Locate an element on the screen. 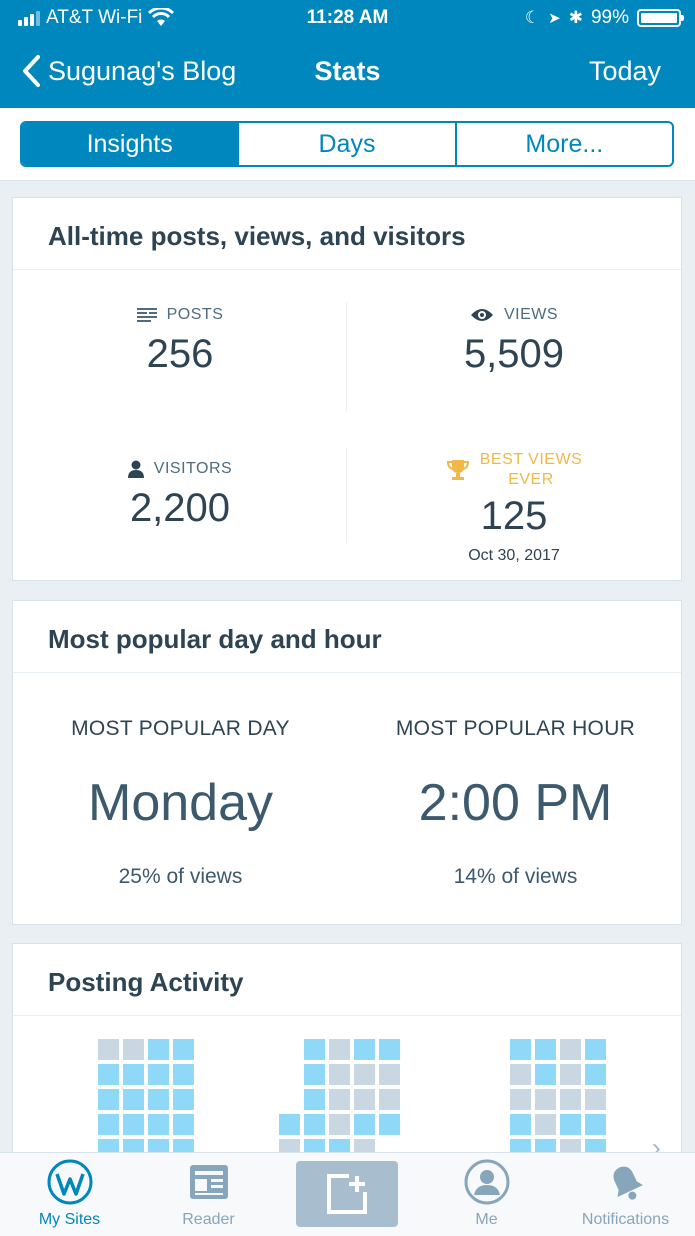 The image size is (695, 1236). tab-label: Reader is located at coordinates (208, 1219).